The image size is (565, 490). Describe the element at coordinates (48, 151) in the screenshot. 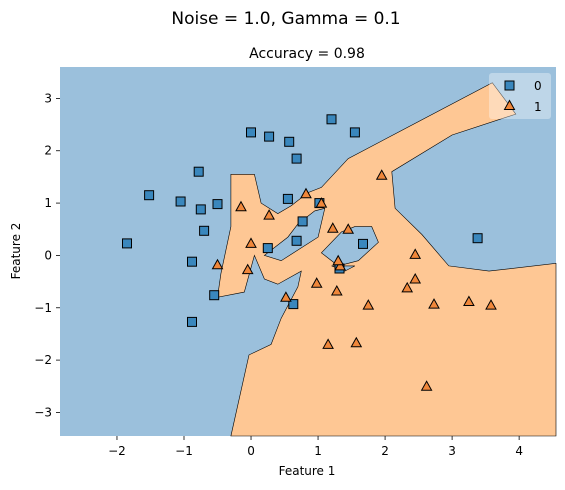

I see `y-tick-label: 2` at that location.